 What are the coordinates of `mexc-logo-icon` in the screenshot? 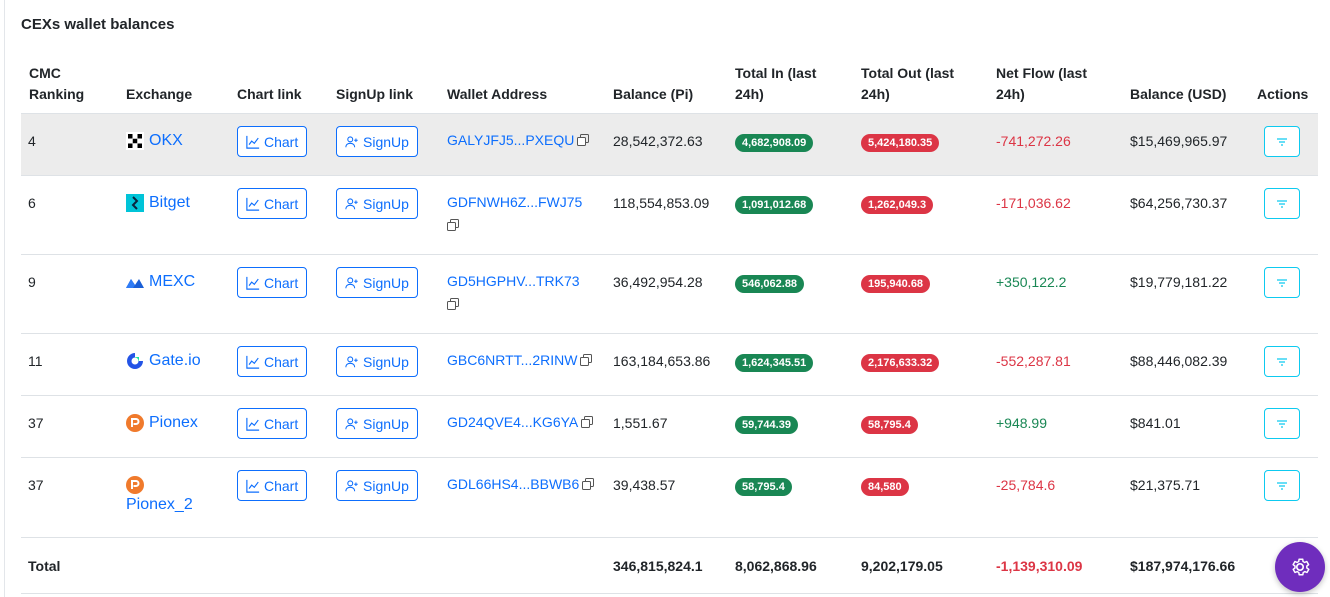 It's located at (135, 283).